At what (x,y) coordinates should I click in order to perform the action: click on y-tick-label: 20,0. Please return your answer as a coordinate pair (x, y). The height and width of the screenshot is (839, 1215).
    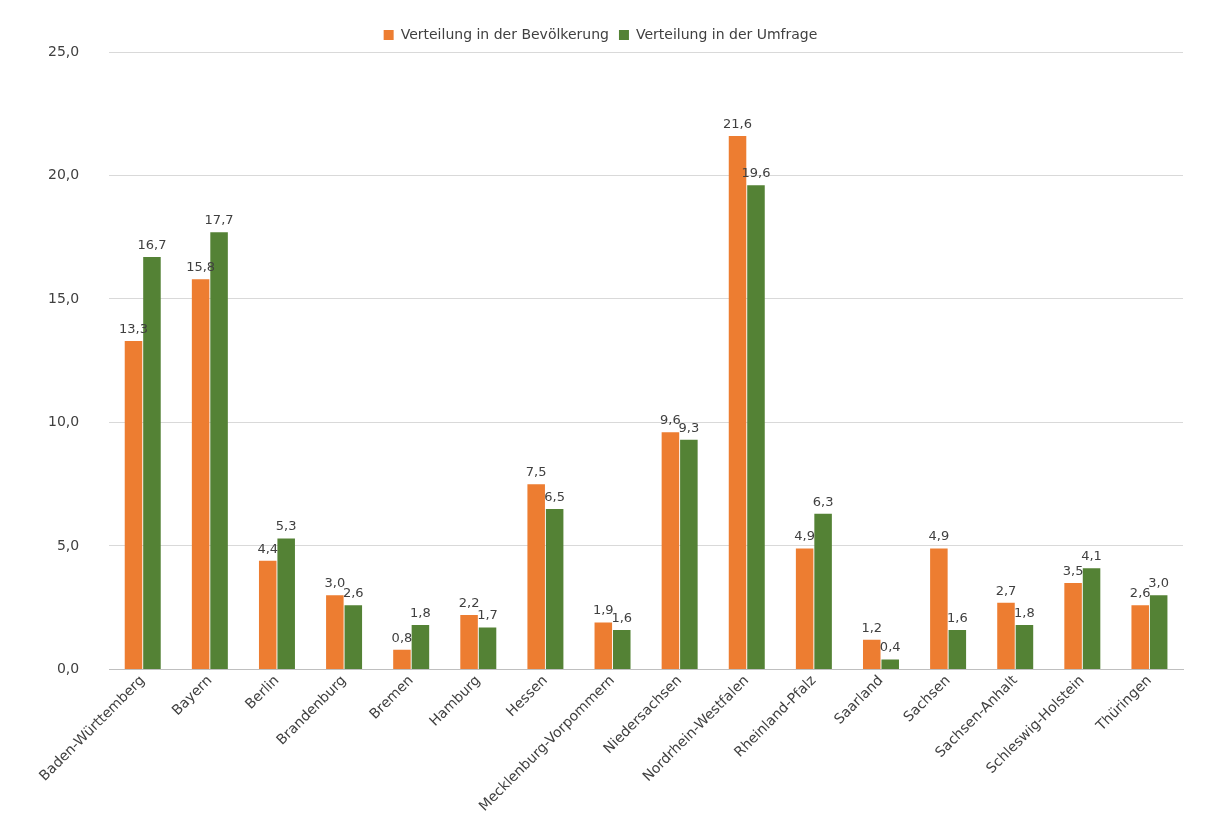
    Looking at the image, I should click on (64, 174).